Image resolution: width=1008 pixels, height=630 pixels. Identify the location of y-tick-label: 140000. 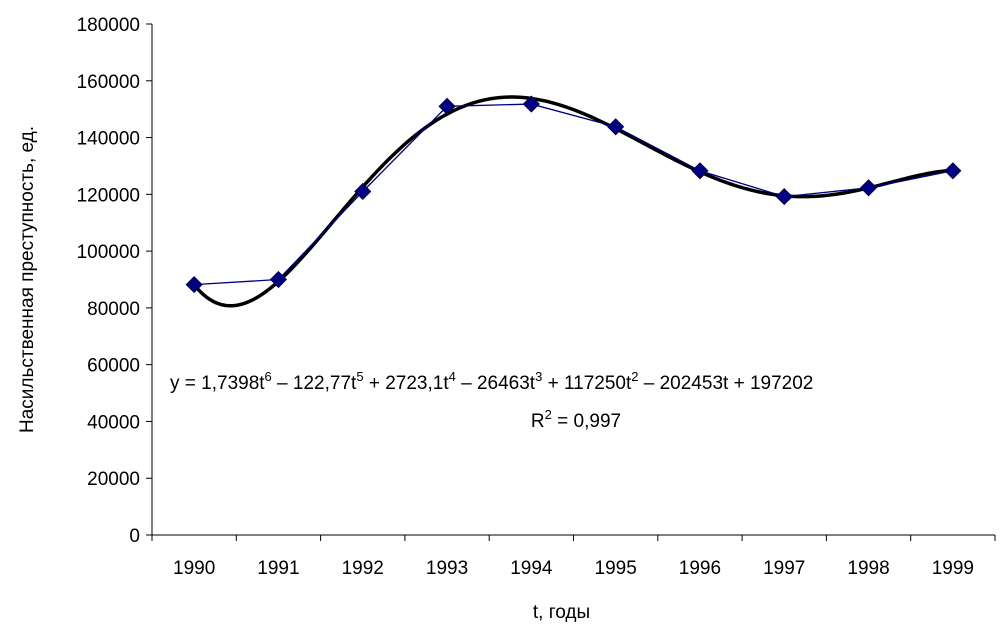
(108, 139).